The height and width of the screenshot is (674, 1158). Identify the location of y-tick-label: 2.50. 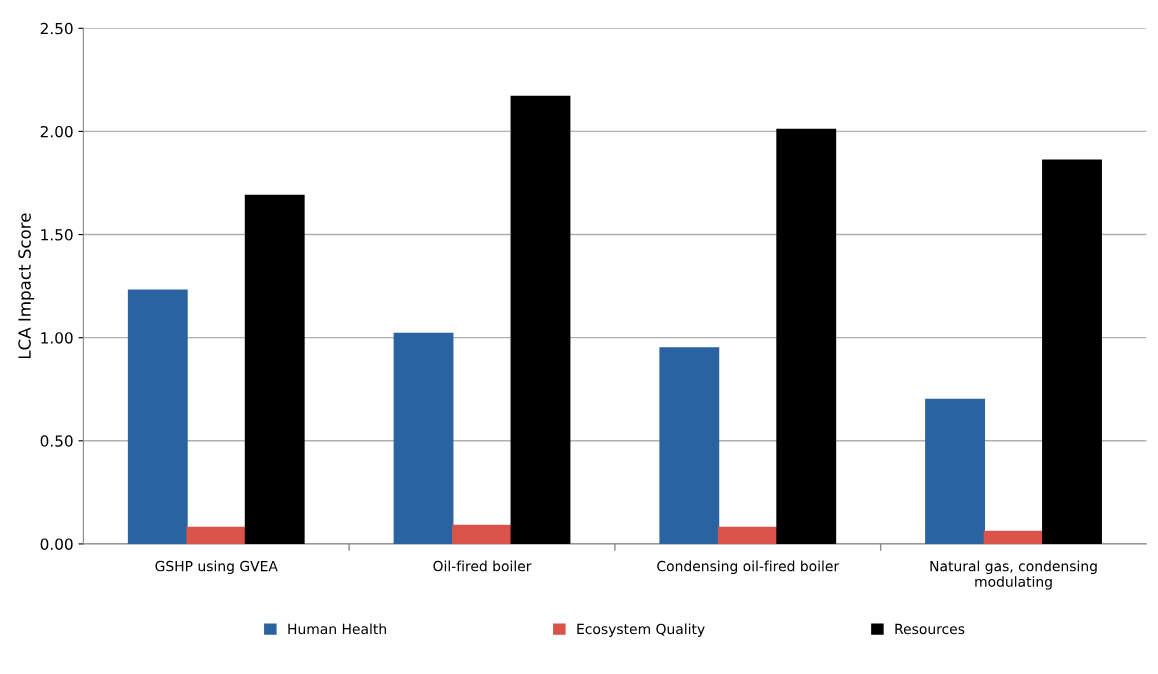
(56, 28).